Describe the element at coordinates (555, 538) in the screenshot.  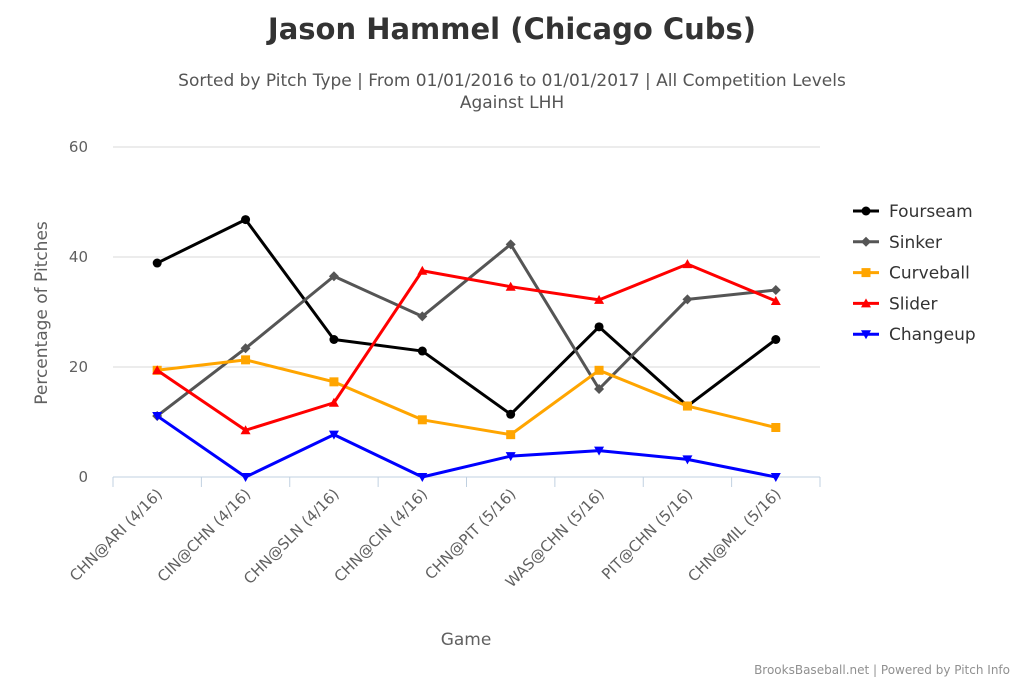
I see `x-tick-label: WAS@CHN (5/16)` at that location.